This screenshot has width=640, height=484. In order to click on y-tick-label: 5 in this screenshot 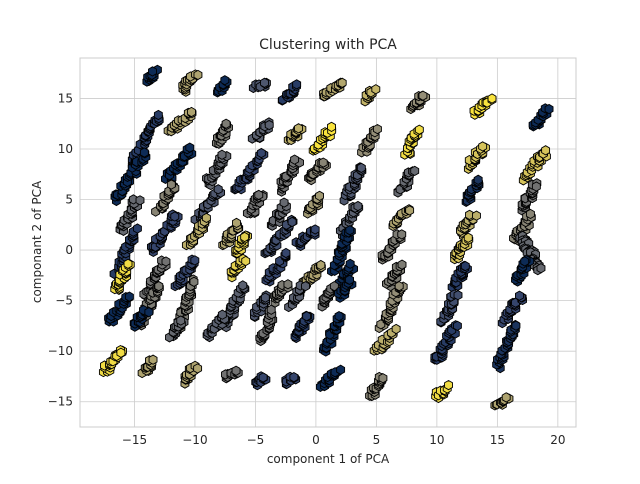, I will do `click(69, 200)`.